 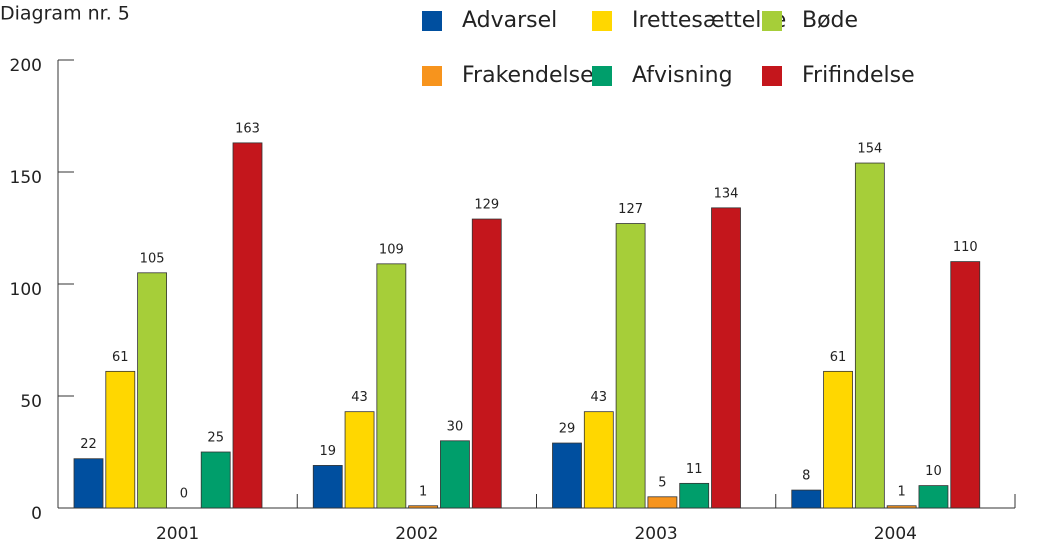 What do you see at coordinates (88, 444) in the screenshot?
I see `value-label: 22` at bounding box center [88, 444].